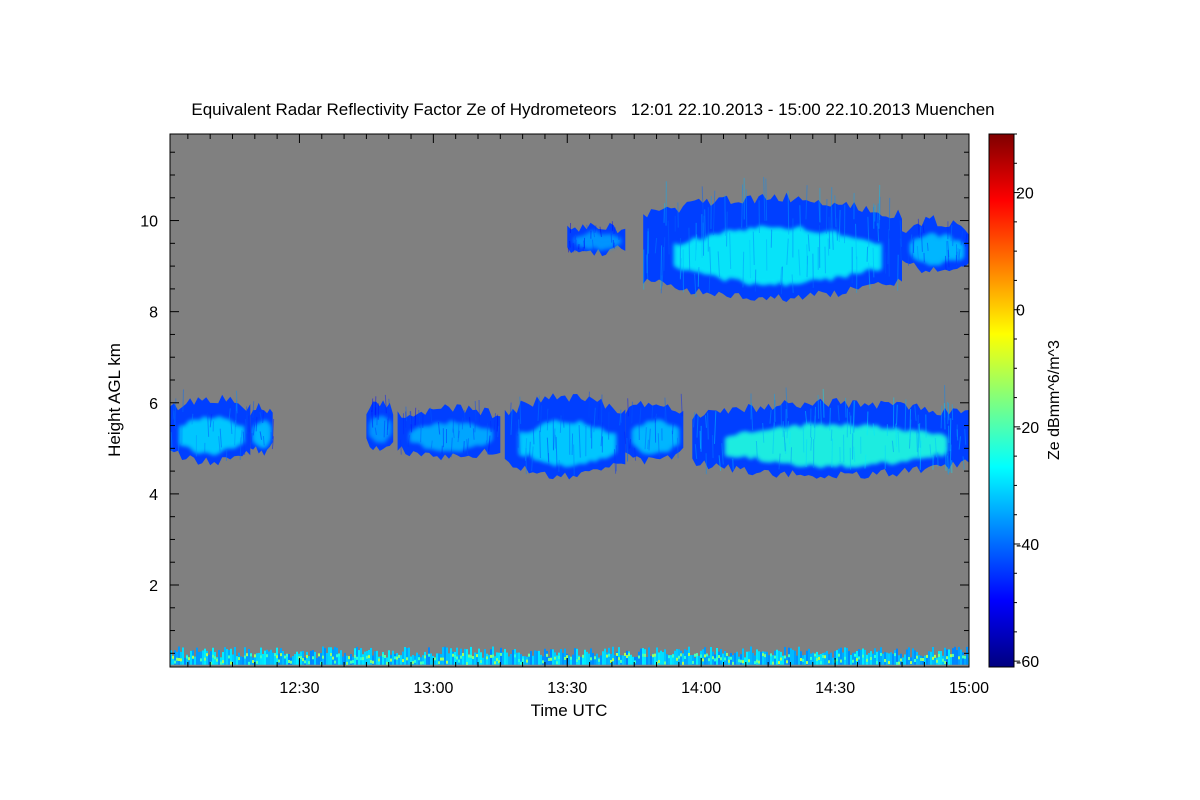 The width and height of the screenshot is (1200, 800). Describe the element at coordinates (153, 586) in the screenshot. I see `y-tick-label: 2` at that location.